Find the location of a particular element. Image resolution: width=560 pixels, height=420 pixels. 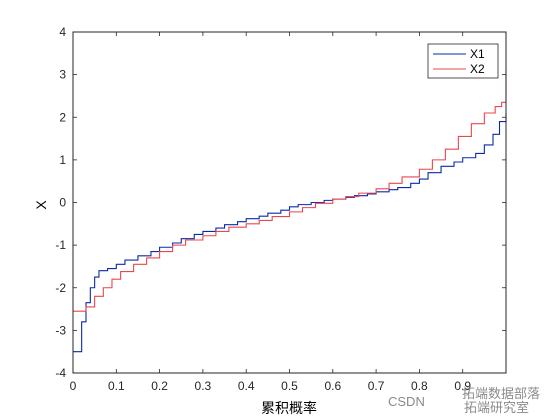

legend-box is located at coordinates (463, 61).